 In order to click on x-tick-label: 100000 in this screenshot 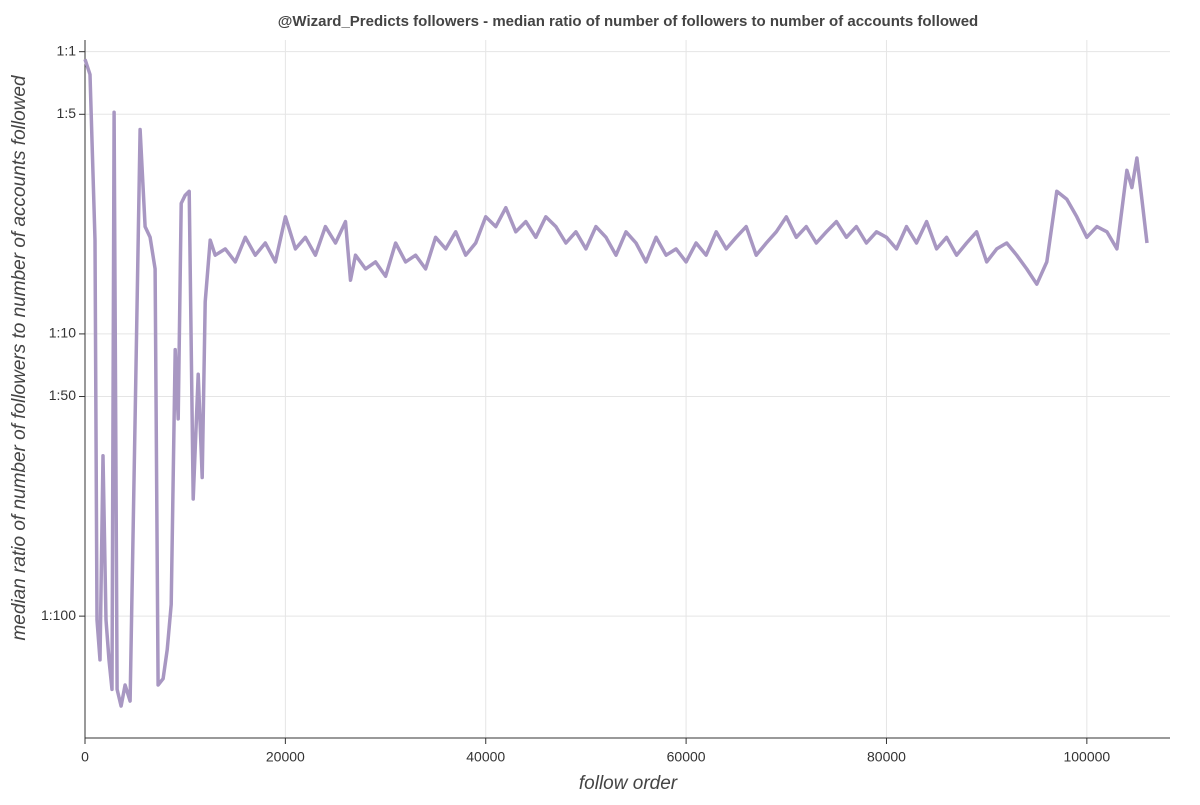, I will do `click(1086, 757)`.